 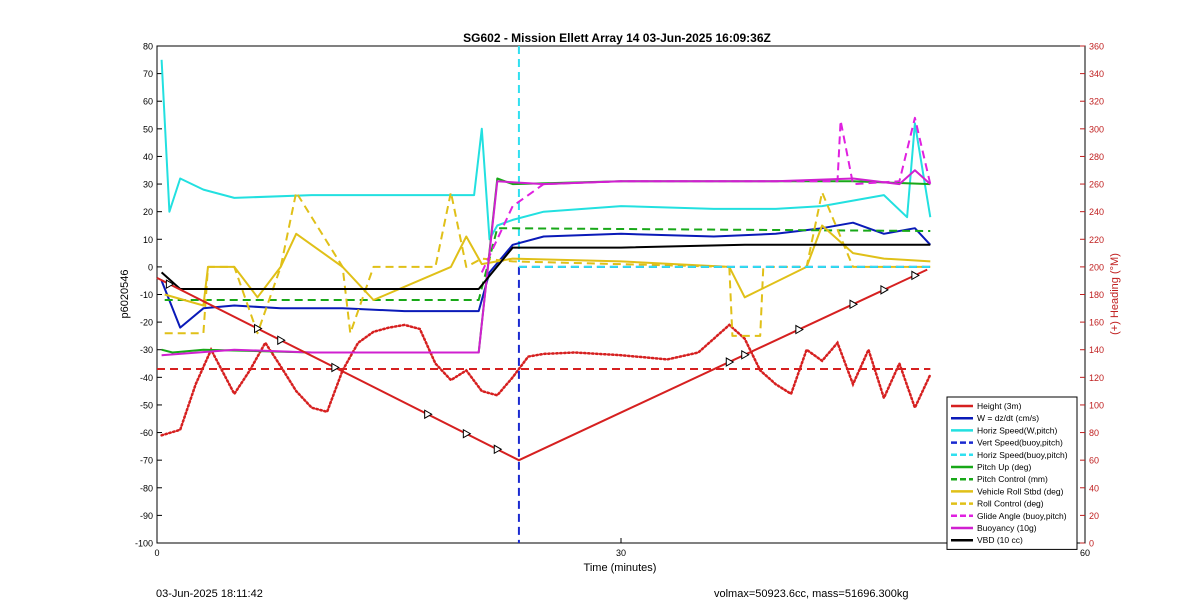 I want to click on y-tick-label: -30, so click(x=146, y=350).